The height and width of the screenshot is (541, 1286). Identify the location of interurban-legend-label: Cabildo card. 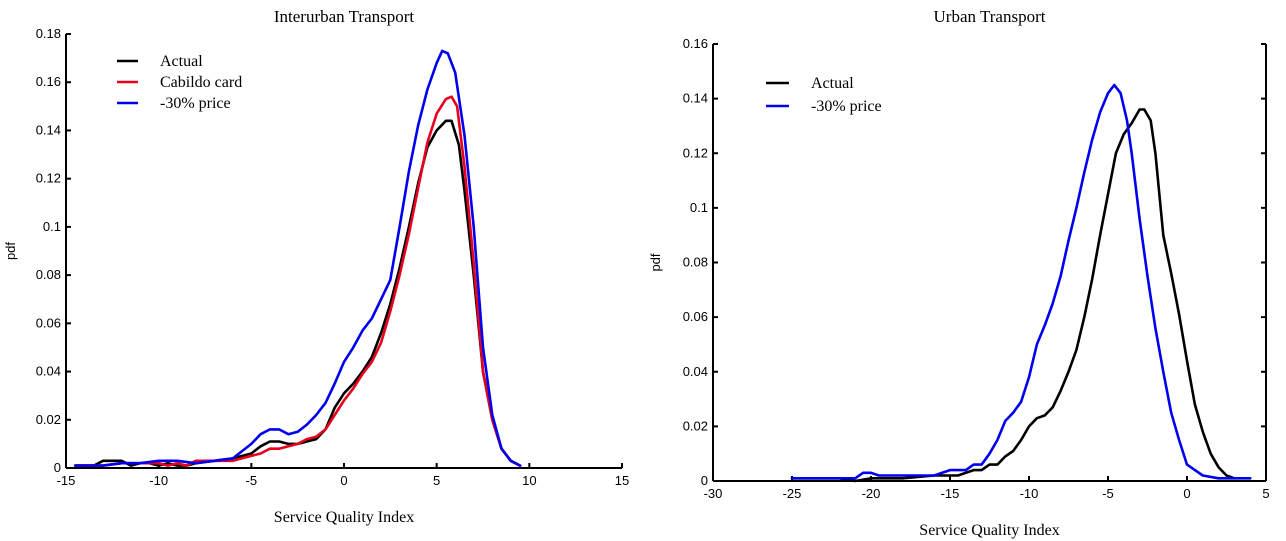
(201, 82).